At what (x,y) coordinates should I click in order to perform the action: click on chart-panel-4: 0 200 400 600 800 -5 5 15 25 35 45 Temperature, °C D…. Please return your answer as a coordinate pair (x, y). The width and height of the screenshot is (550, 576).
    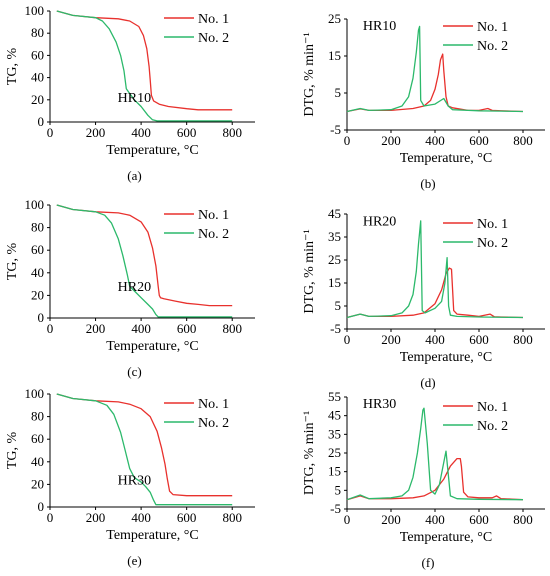
    Looking at the image, I should click on (423, 298).